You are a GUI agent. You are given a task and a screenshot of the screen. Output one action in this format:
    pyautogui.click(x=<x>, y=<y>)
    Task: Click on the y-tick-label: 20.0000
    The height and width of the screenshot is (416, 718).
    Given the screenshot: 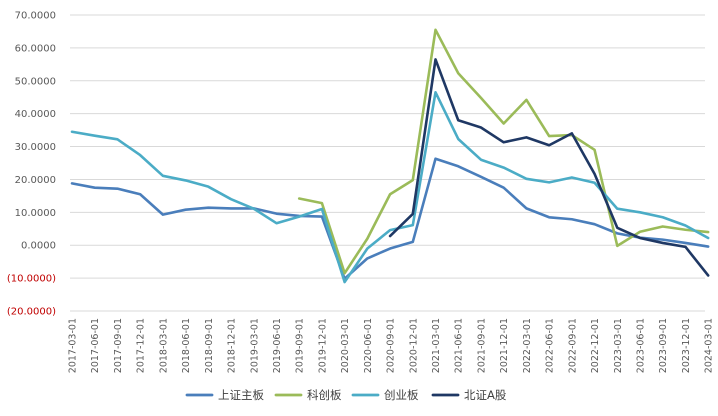 What is the action you would take?
    pyautogui.click(x=35, y=180)
    